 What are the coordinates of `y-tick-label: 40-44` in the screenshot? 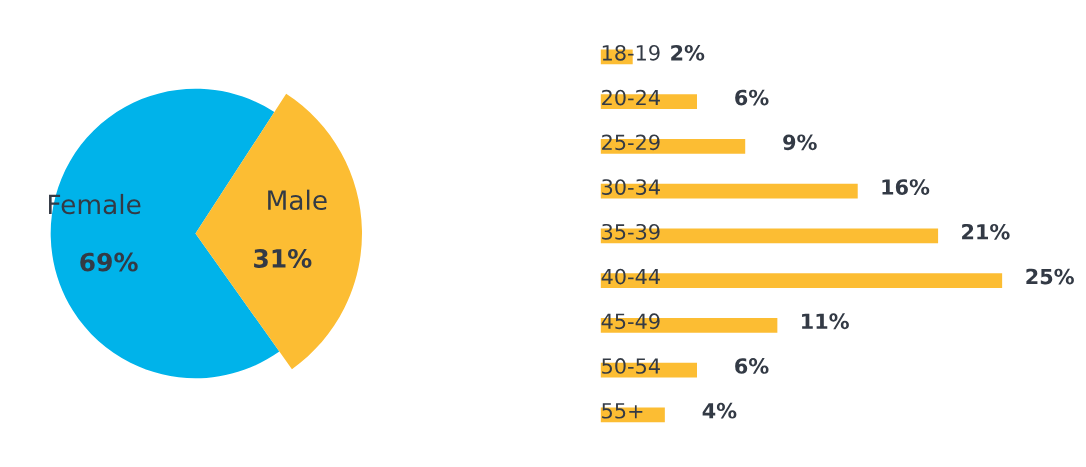 It's located at (630, 276).